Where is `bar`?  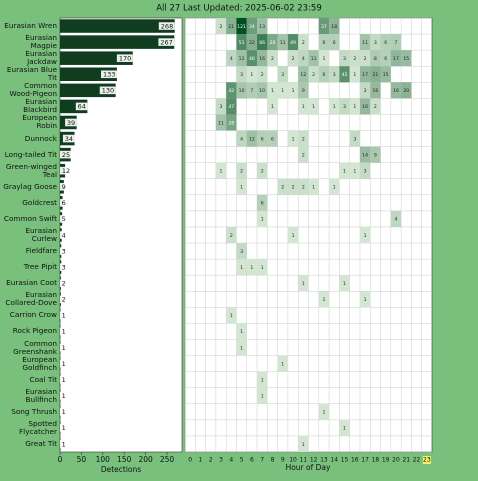 bar is located at coordinates (117, 26).